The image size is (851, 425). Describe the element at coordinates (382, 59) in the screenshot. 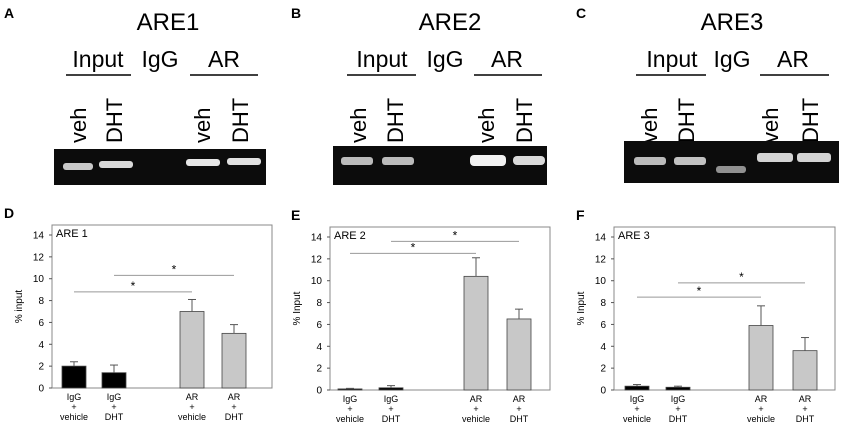

I see `group-label-input-b: Input` at that location.